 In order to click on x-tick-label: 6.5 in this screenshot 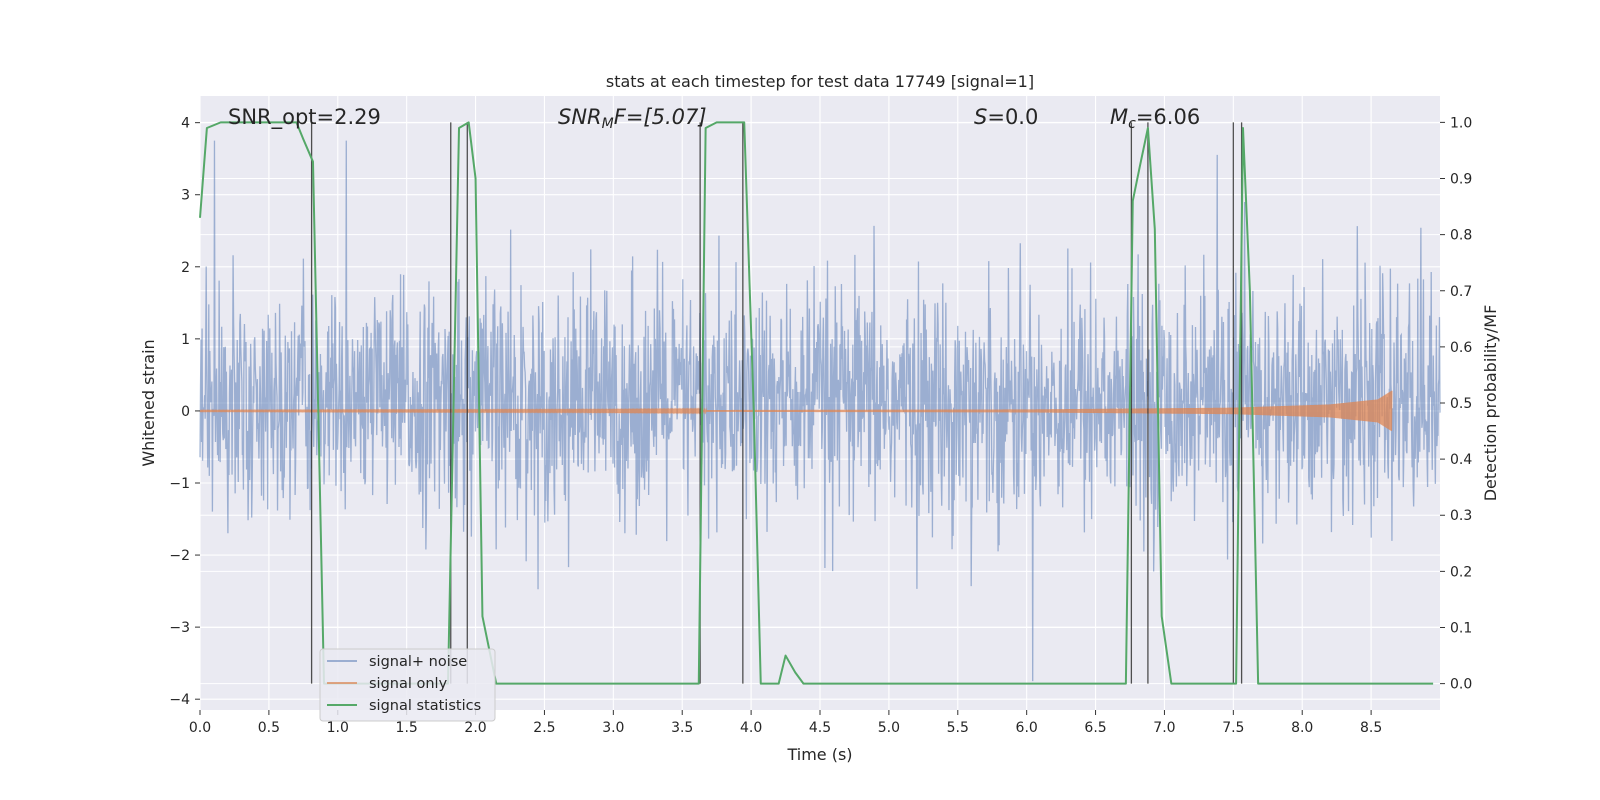, I will do `click(1095, 728)`.